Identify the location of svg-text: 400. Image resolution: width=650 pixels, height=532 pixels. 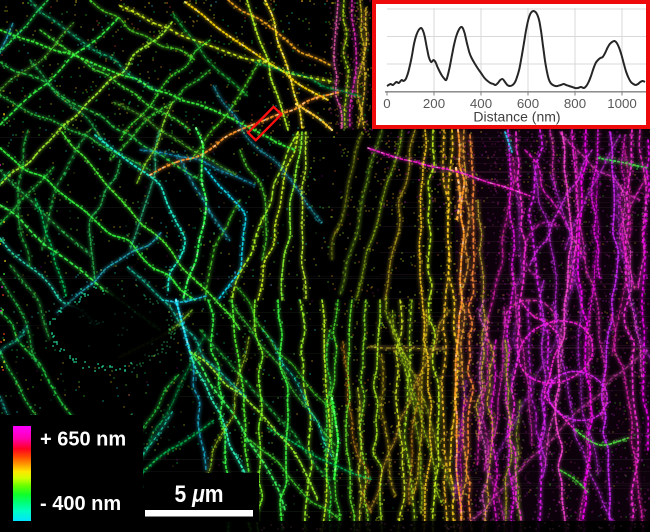
(481, 103).